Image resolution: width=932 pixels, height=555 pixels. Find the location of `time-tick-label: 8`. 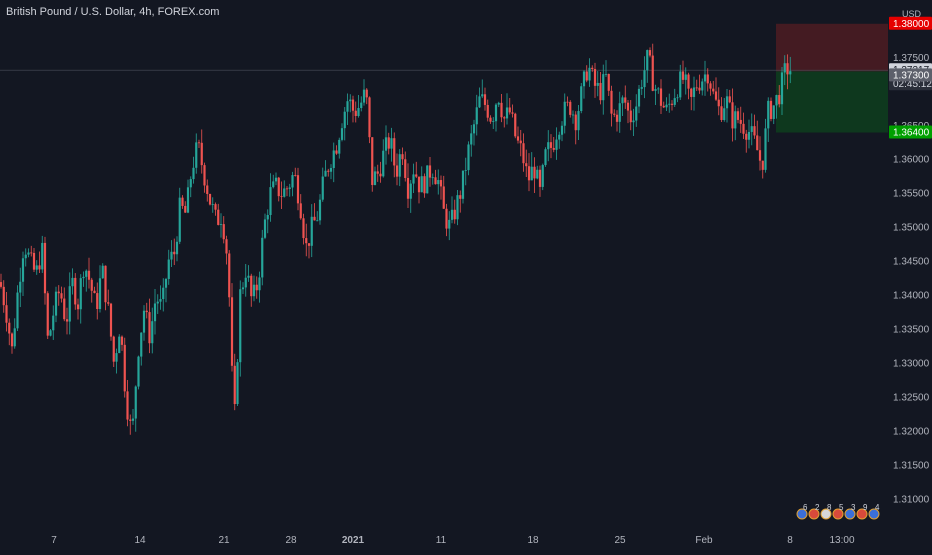

time-tick-label: 8 is located at coordinates (790, 540).